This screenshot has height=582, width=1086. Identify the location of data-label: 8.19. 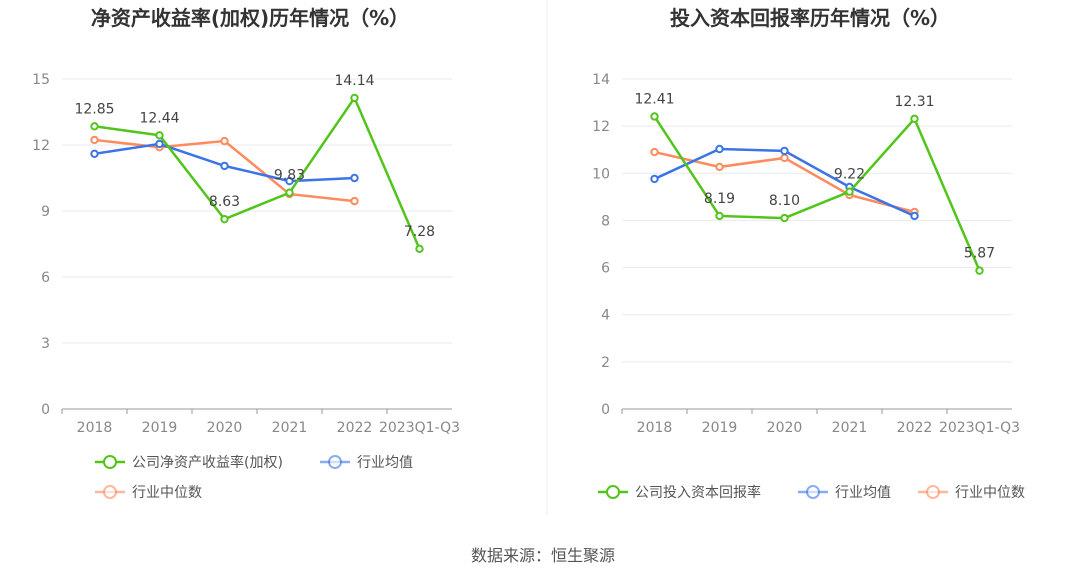
(719, 199).